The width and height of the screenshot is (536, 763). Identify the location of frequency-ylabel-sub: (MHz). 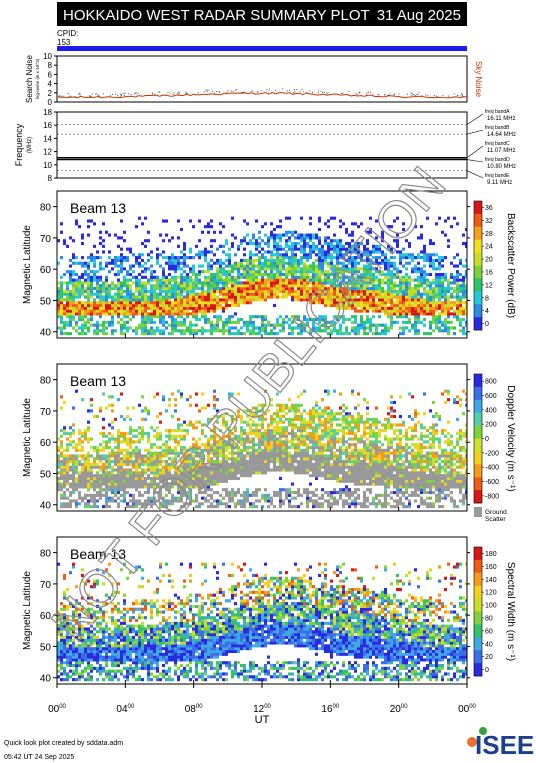
(30, 145).